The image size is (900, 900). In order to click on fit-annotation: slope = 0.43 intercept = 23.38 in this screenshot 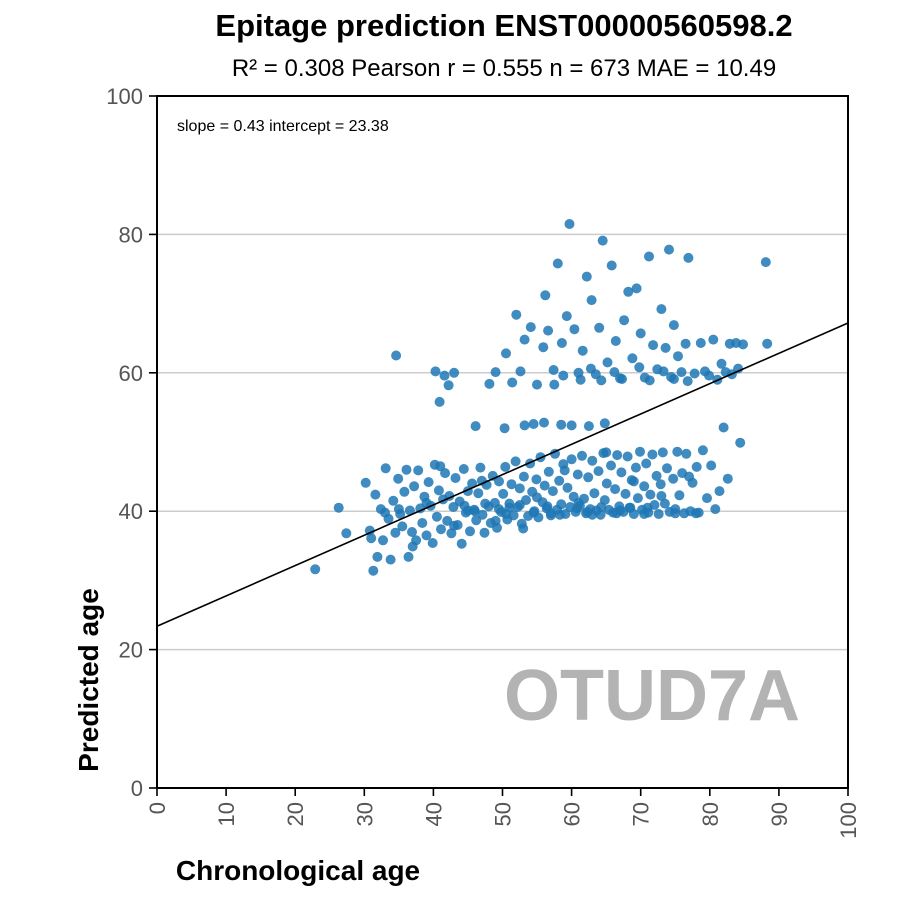, I will do `click(283, 126)`.